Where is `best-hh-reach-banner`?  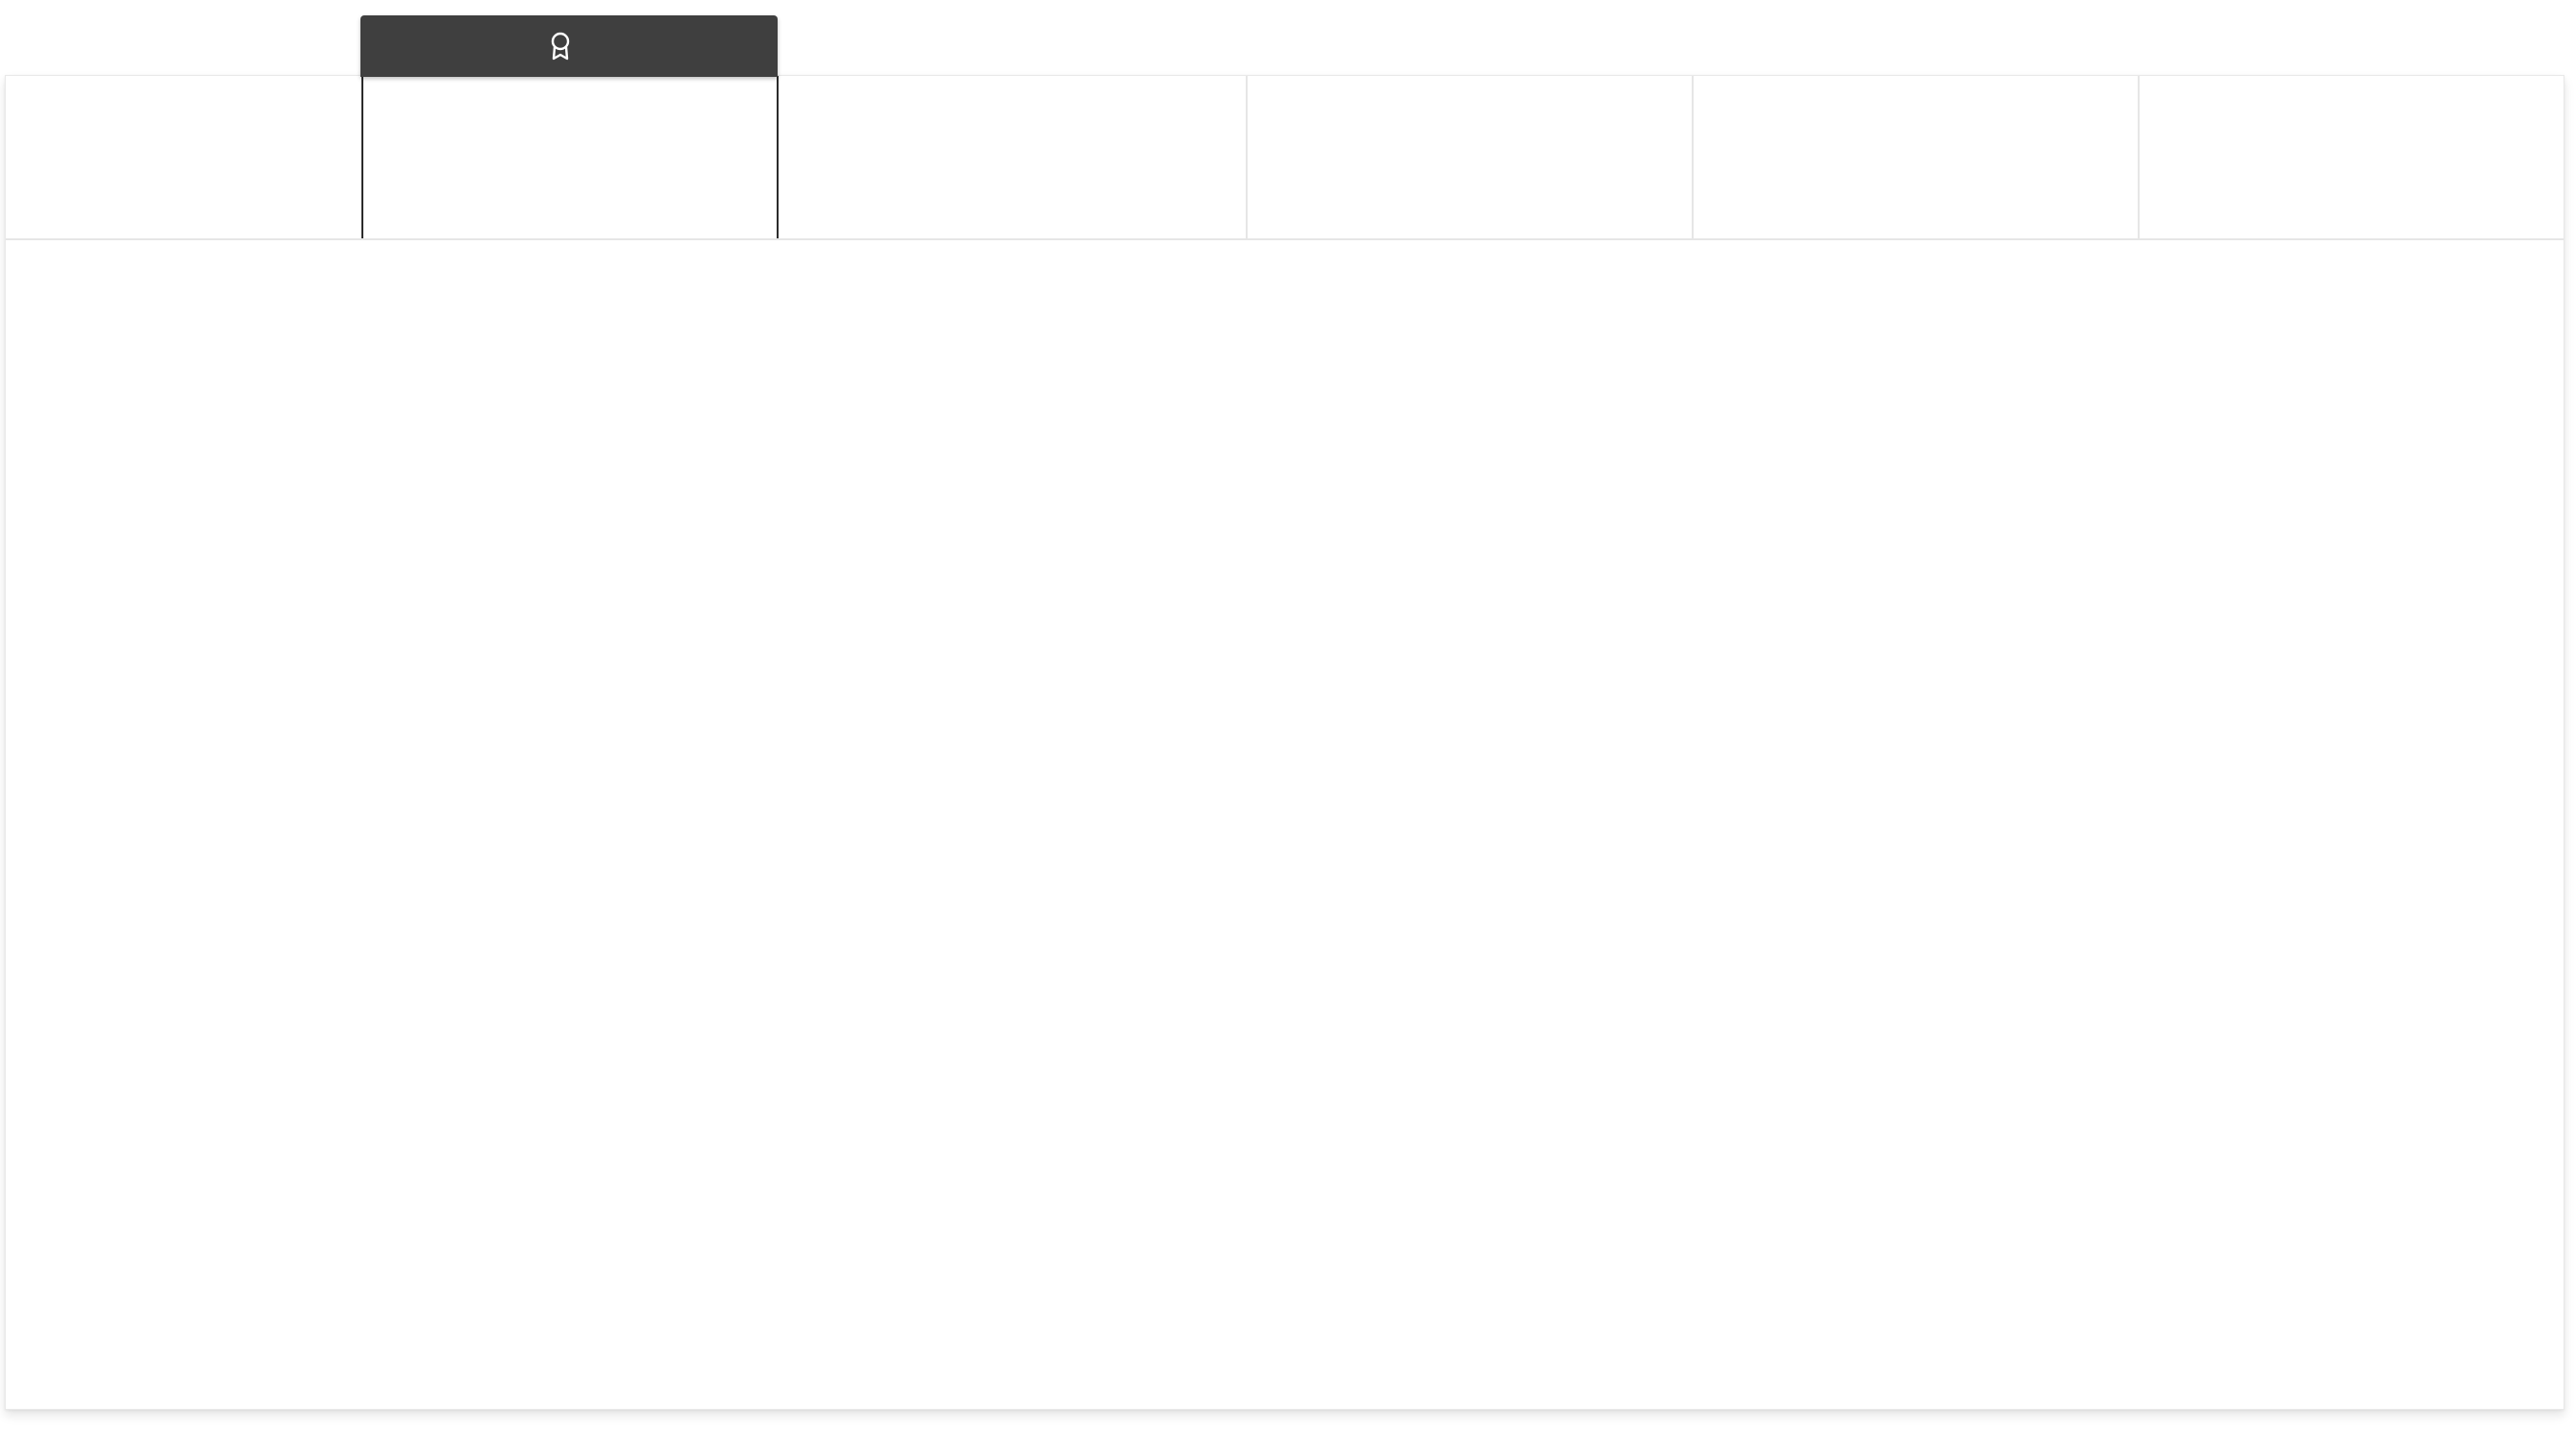
best-hh-reach-banner is located at coordinates (569, 46).